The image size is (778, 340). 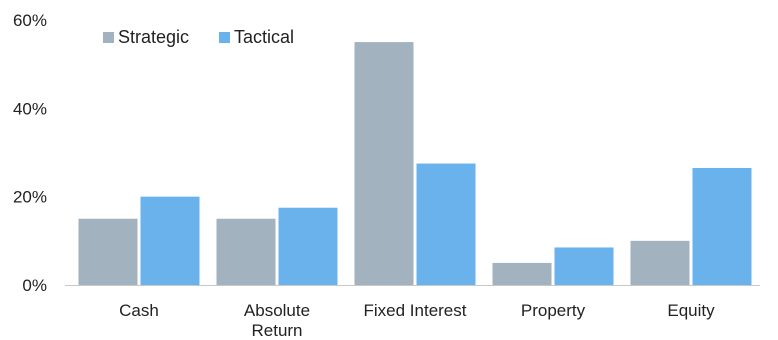 What do you see at coordinates (553, 310) in the screenshot?
I see `category-label: Property` at bounding box center [553, 310].